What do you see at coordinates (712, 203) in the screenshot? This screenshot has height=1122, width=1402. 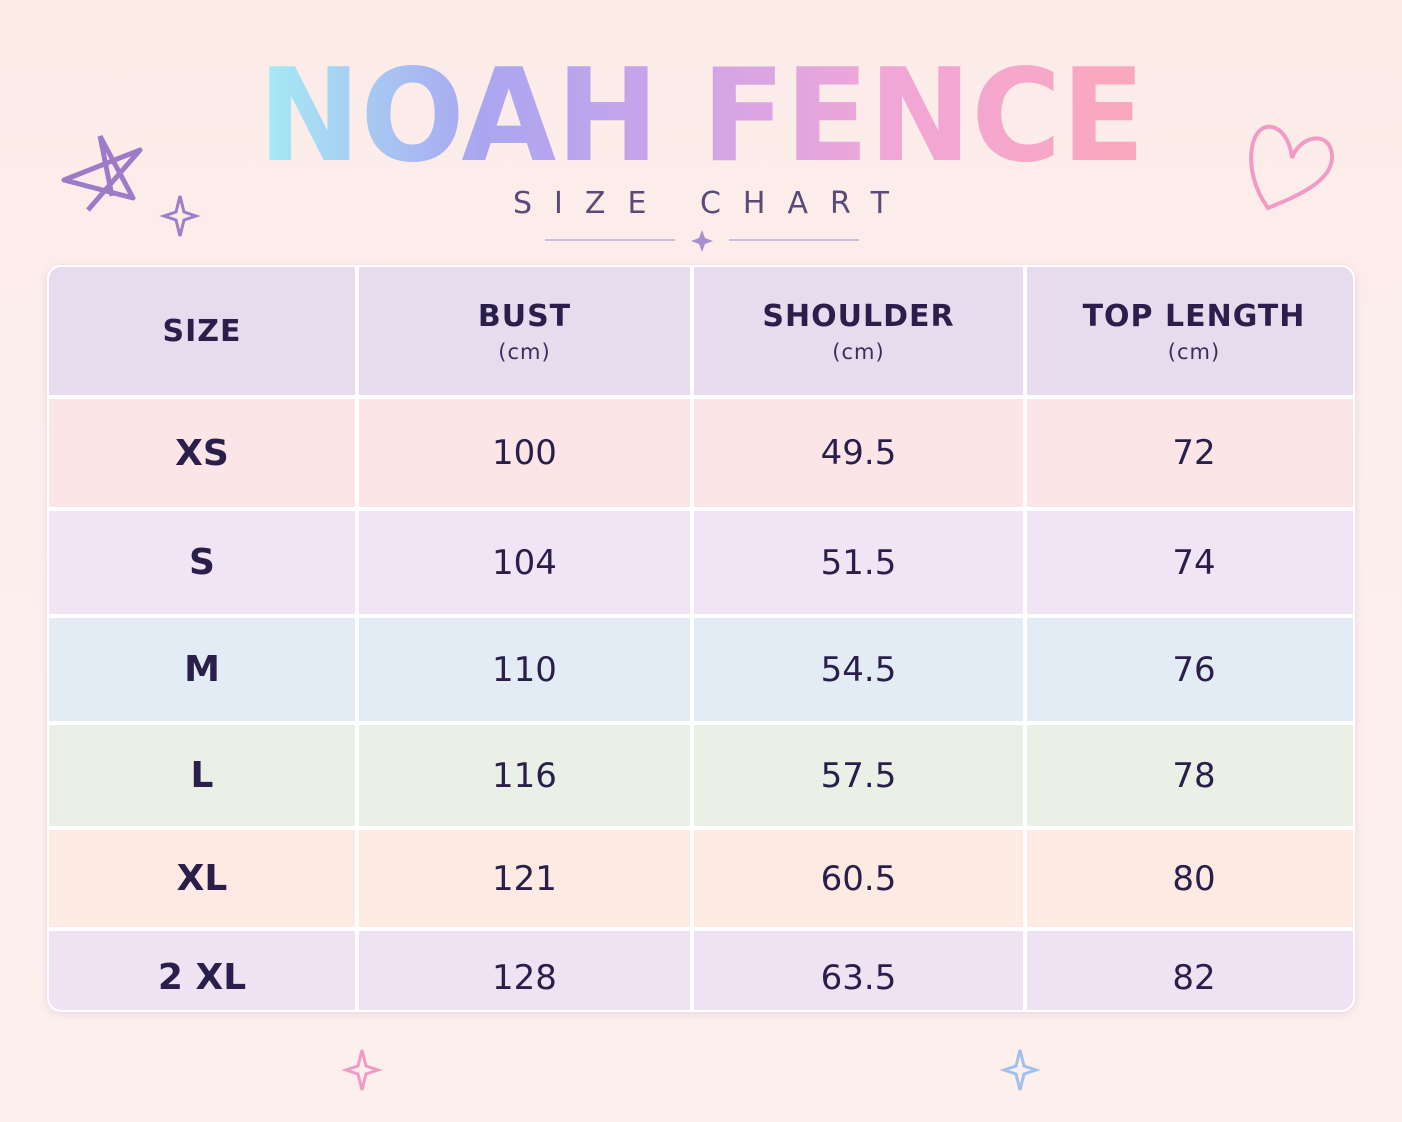 I see `subtitle: SIZE CHART` at bounding box center [712, 203].